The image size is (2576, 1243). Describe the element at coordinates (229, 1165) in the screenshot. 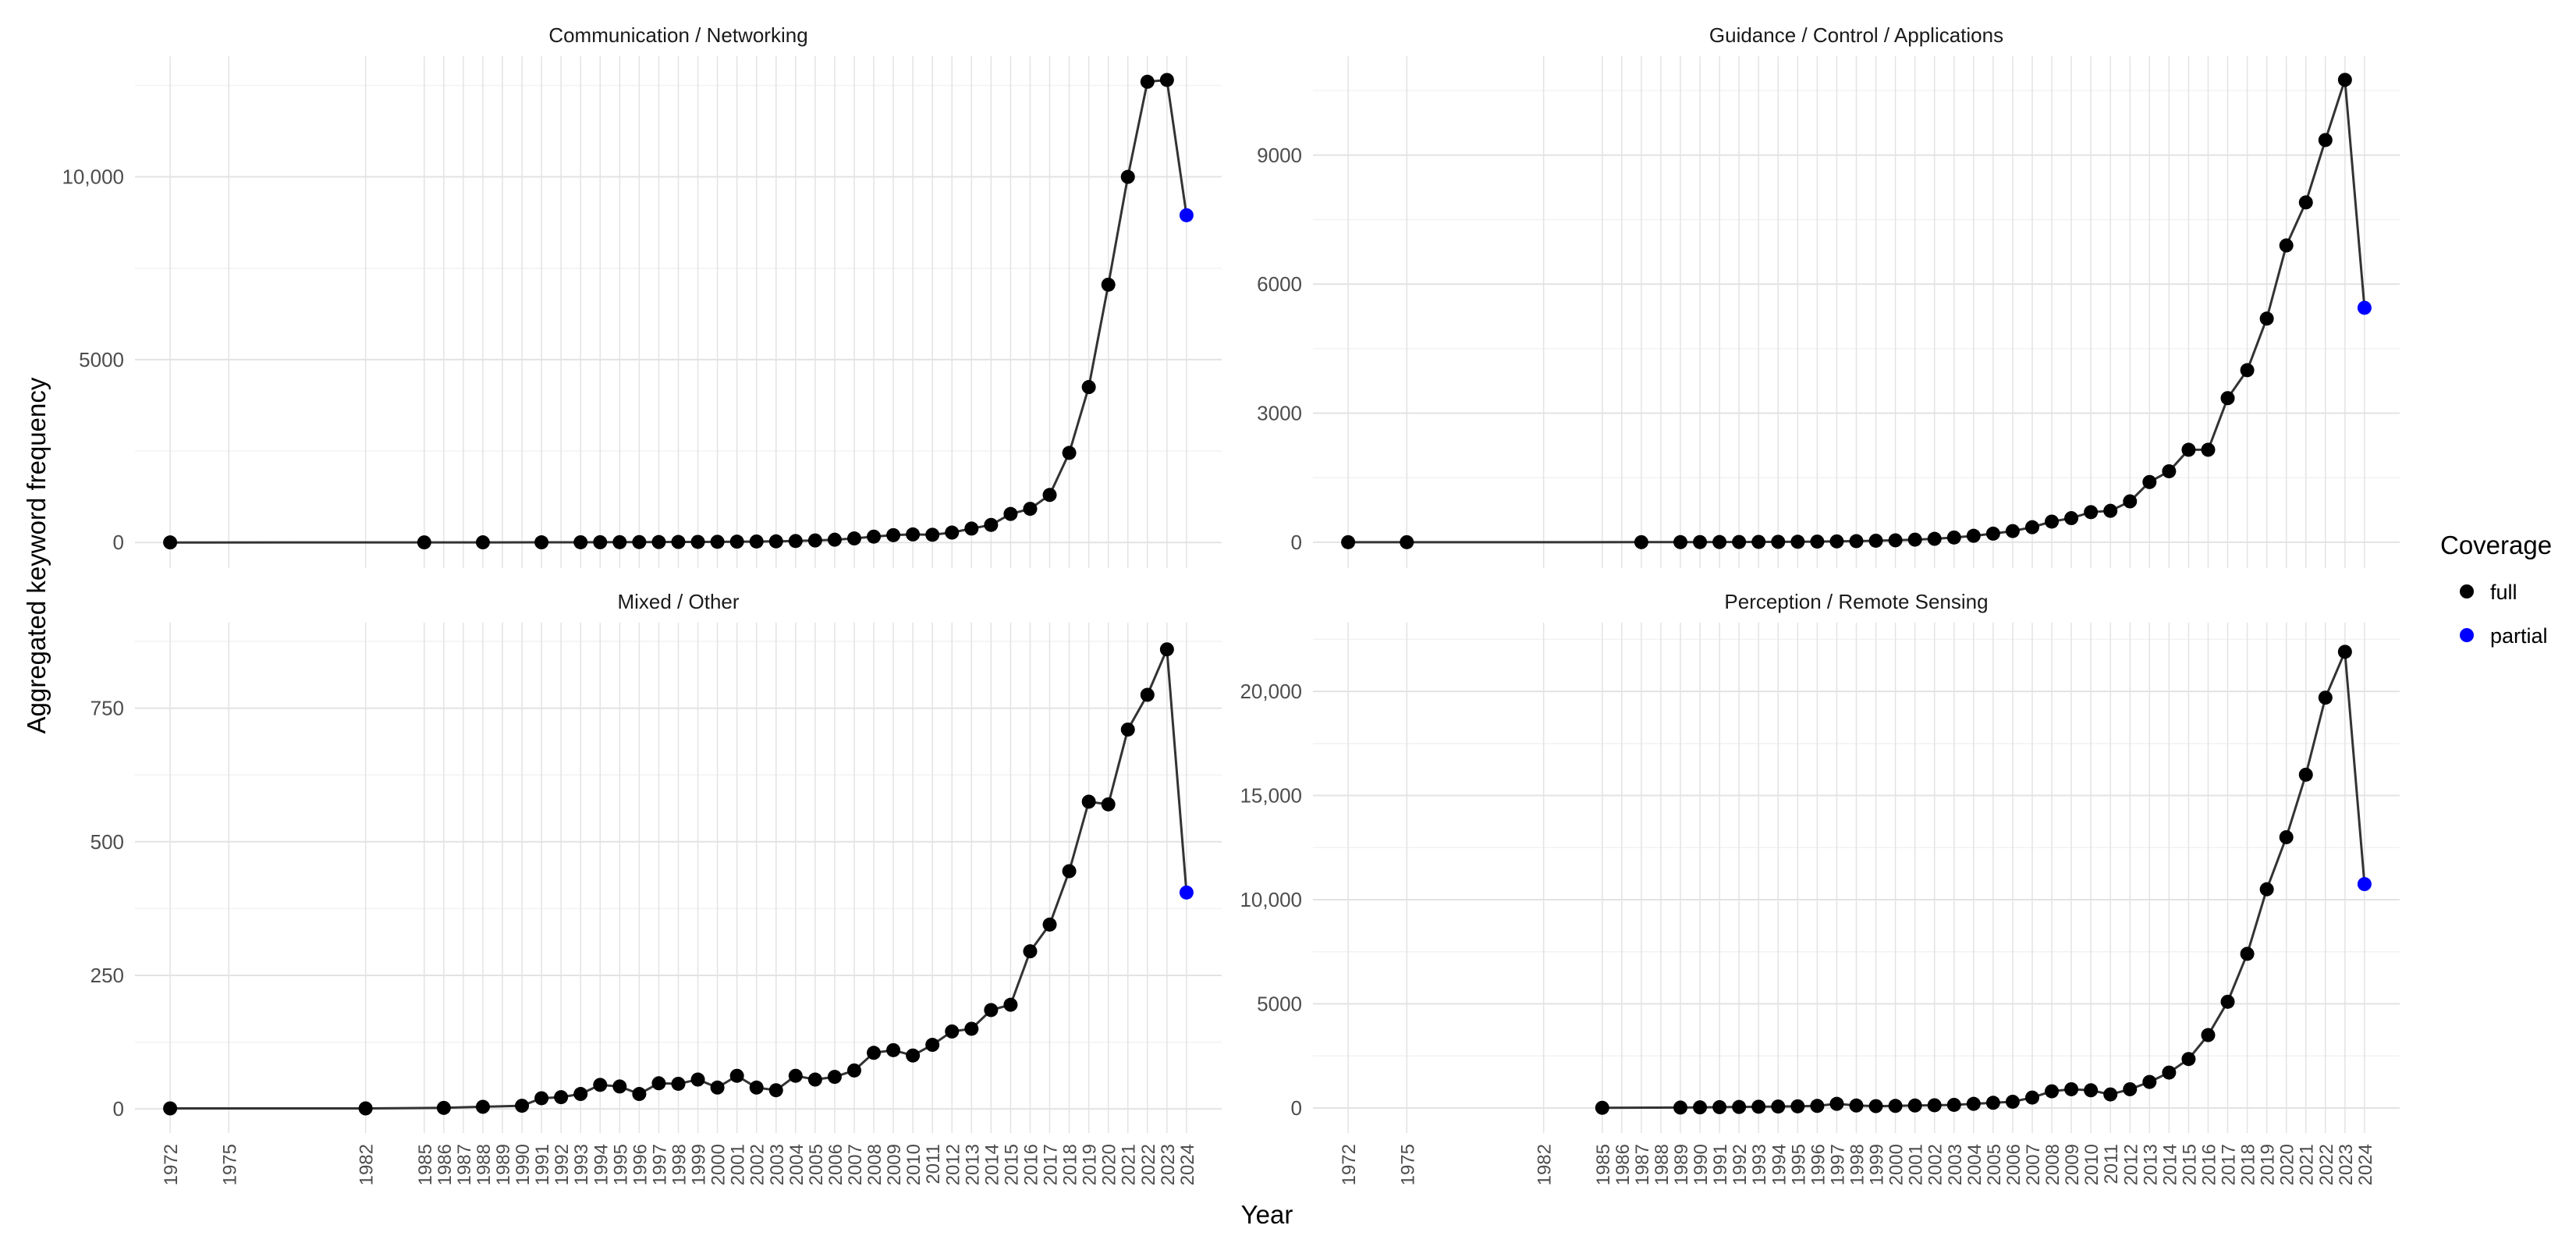

I see `x-tick-label: 1975` at that location.